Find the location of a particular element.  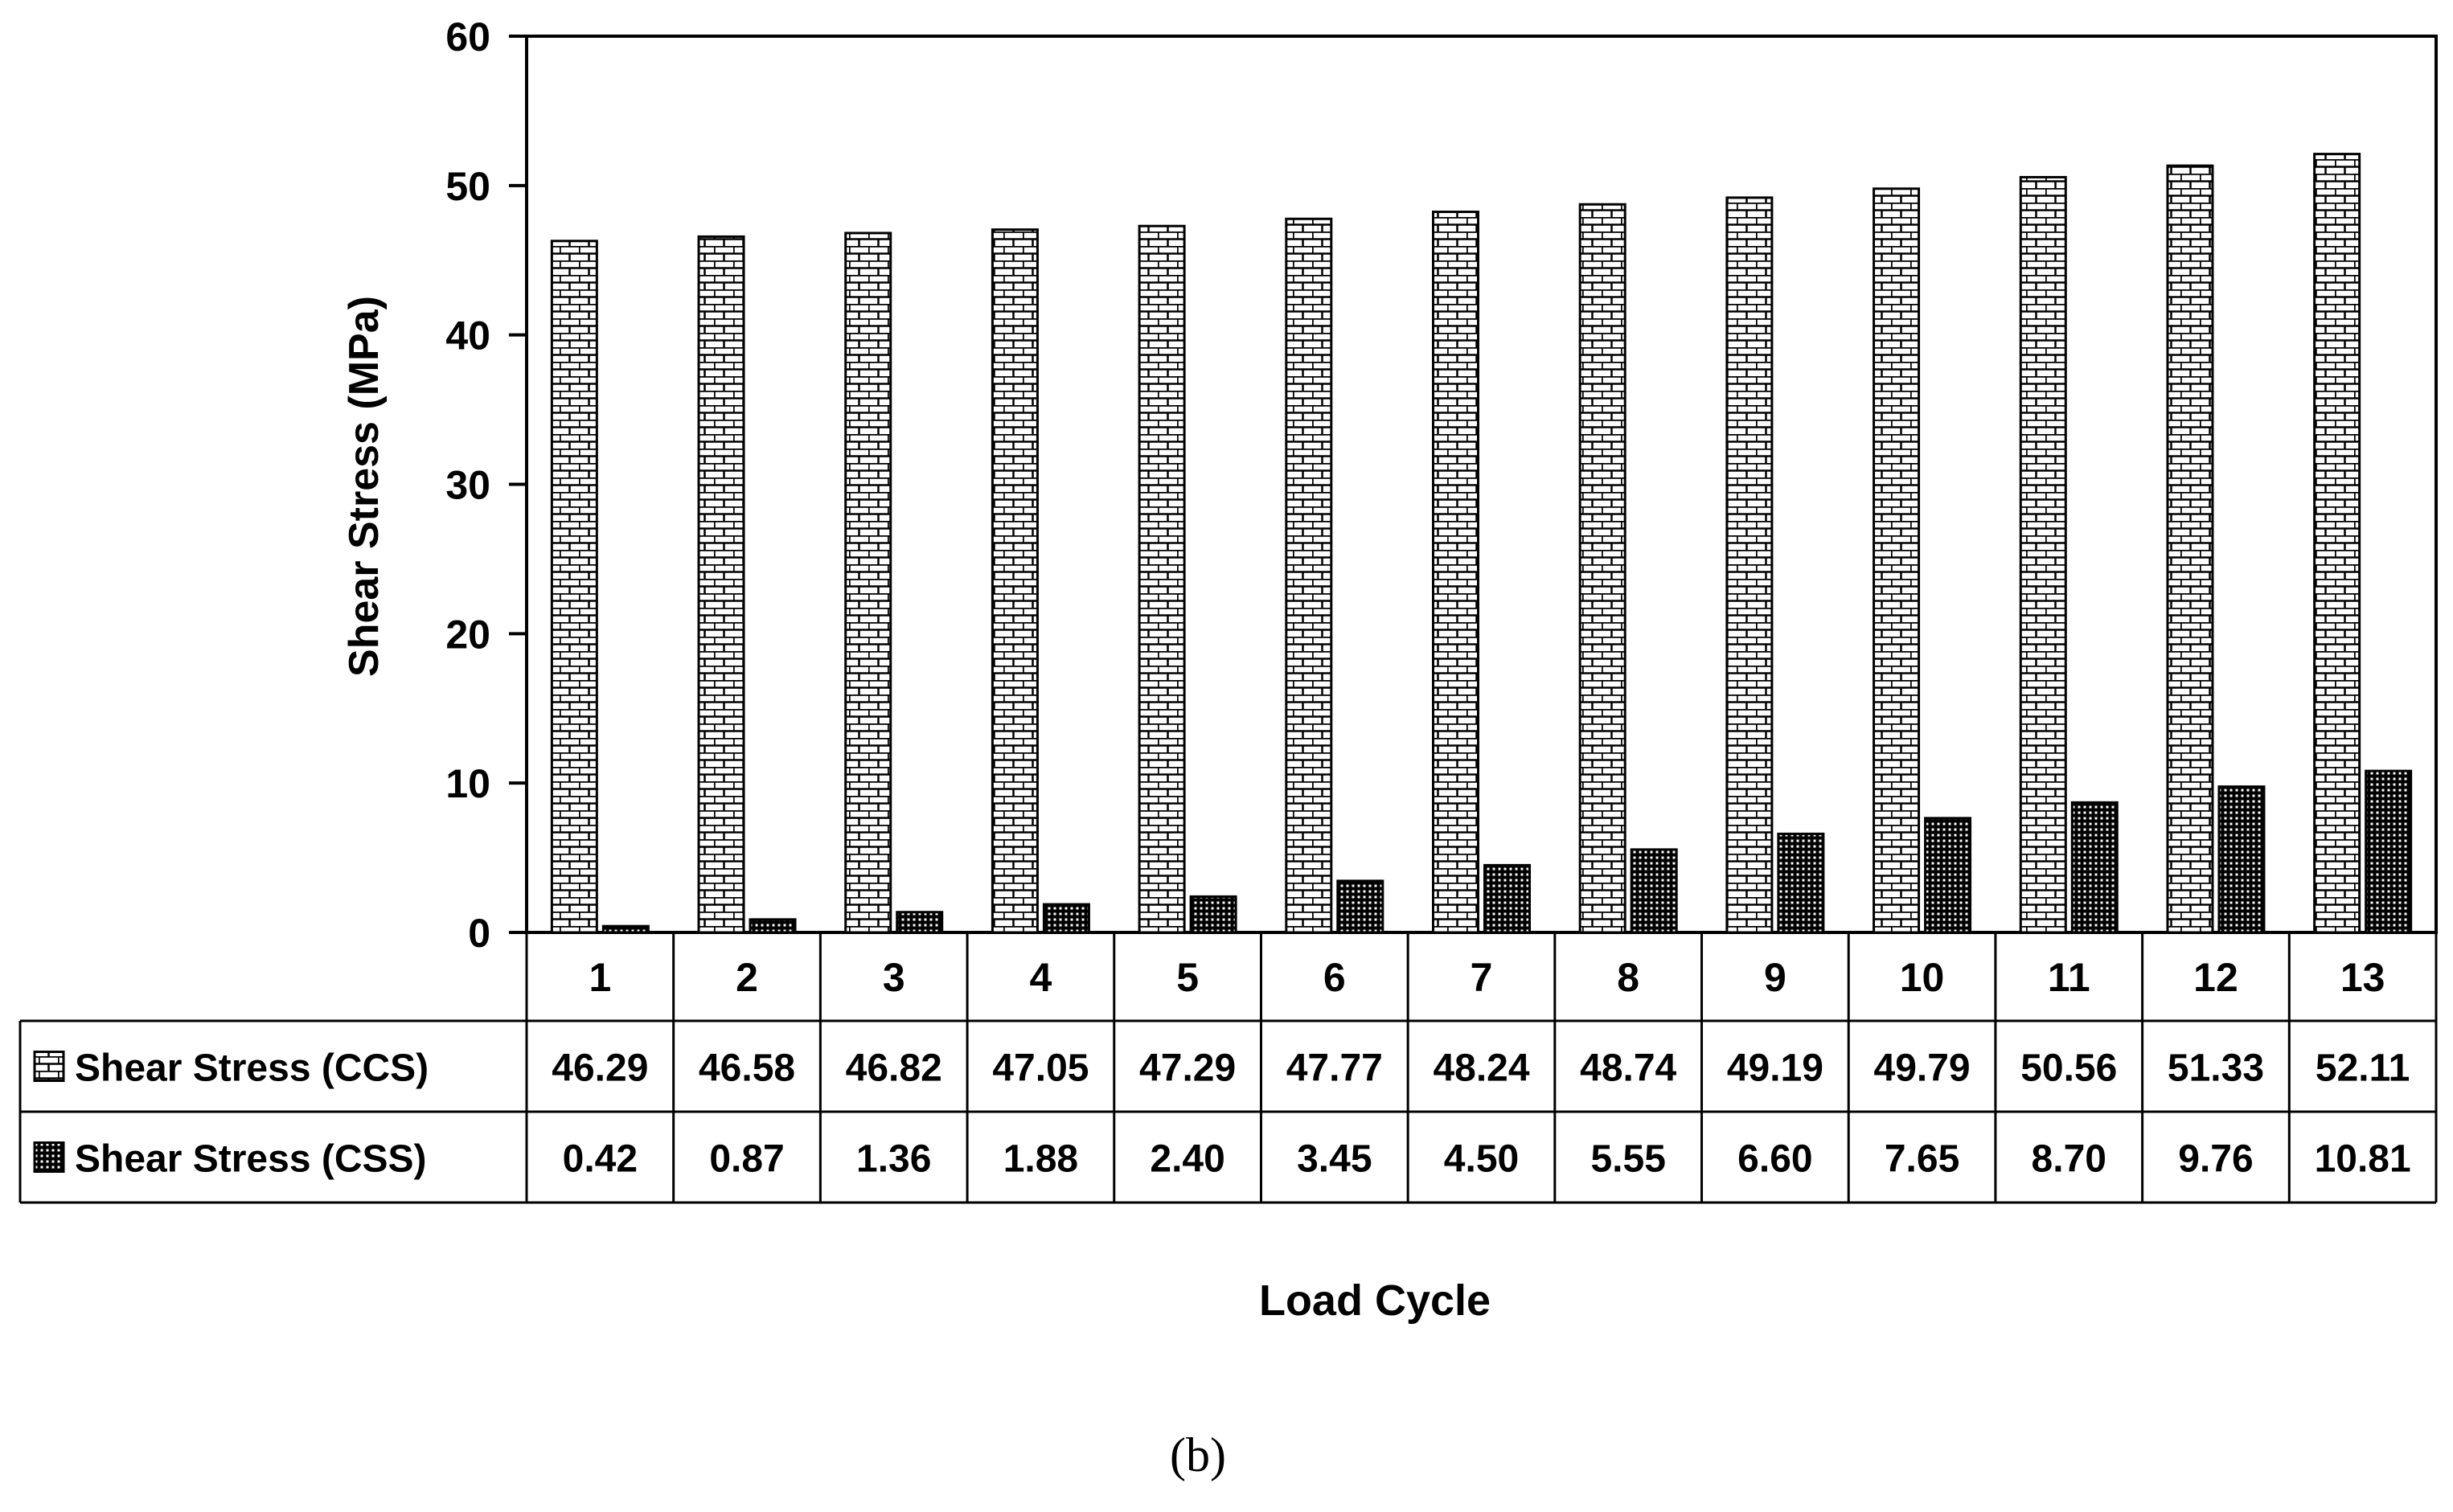

y-tick-label: 40 is located at coordinates (467, 336).